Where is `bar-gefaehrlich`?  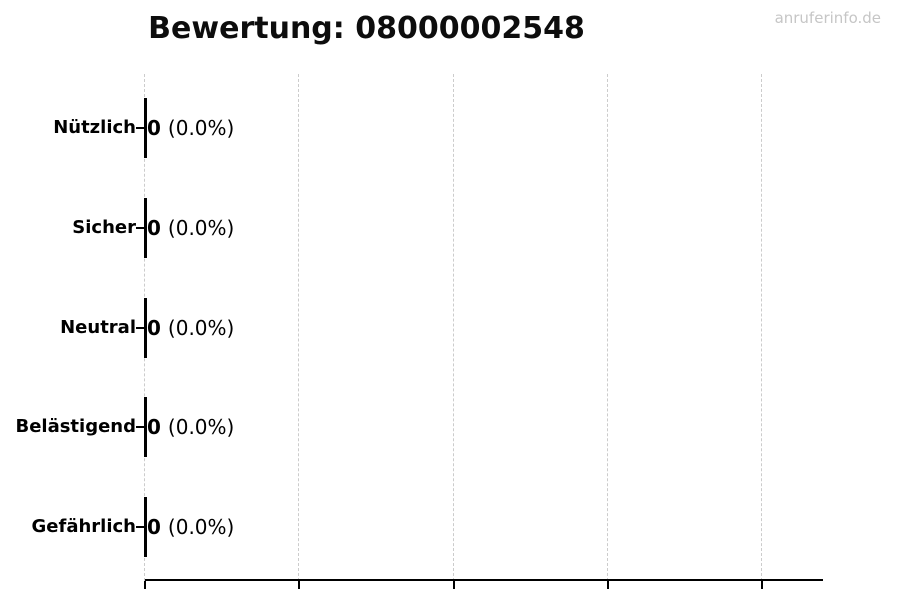 bar-gefaehrlich is located at coordinates (145, 527).